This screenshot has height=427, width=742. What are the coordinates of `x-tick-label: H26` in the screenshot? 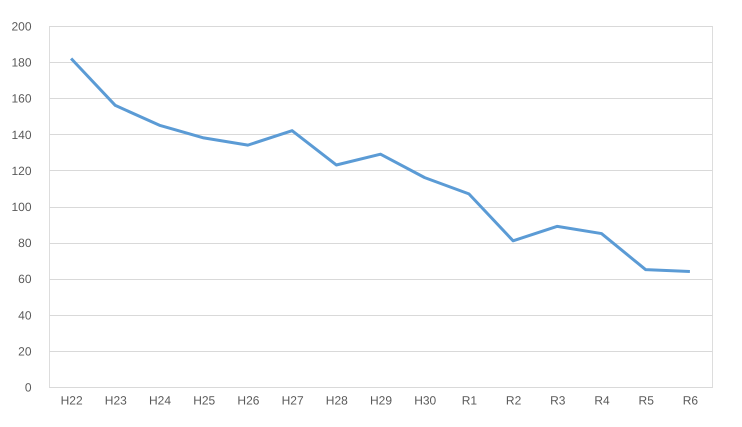 It's located at (248, 401).